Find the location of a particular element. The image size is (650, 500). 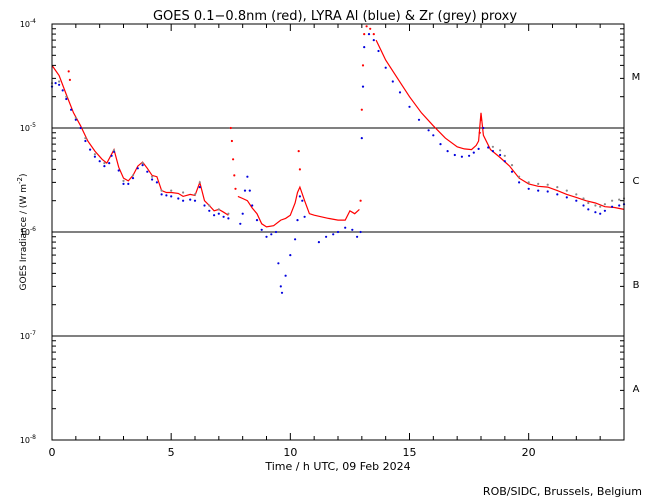

y-tick-label: 10⁻⁶ is located at coordinates (28, 231).